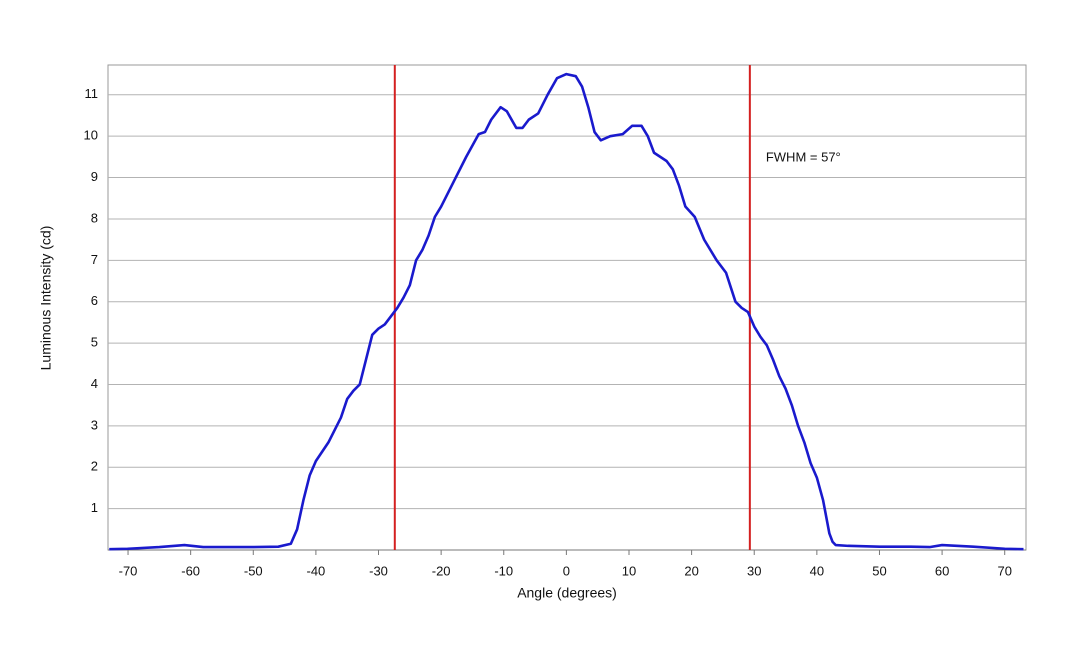  What do you see at coordinates (94, 342) in the screenshot?
I see `y-tick-label: 5` at bounding box center [94, 342].